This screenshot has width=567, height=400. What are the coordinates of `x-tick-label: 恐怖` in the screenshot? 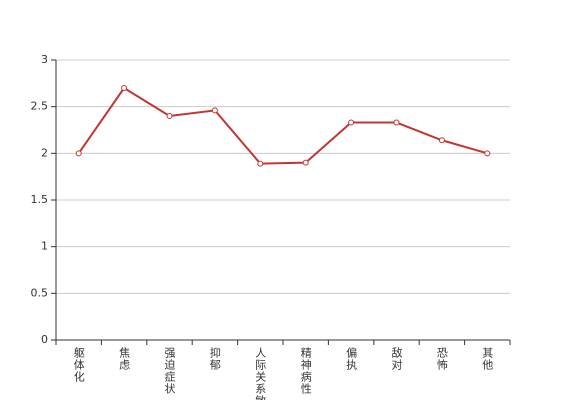 It's located at (441, 359).